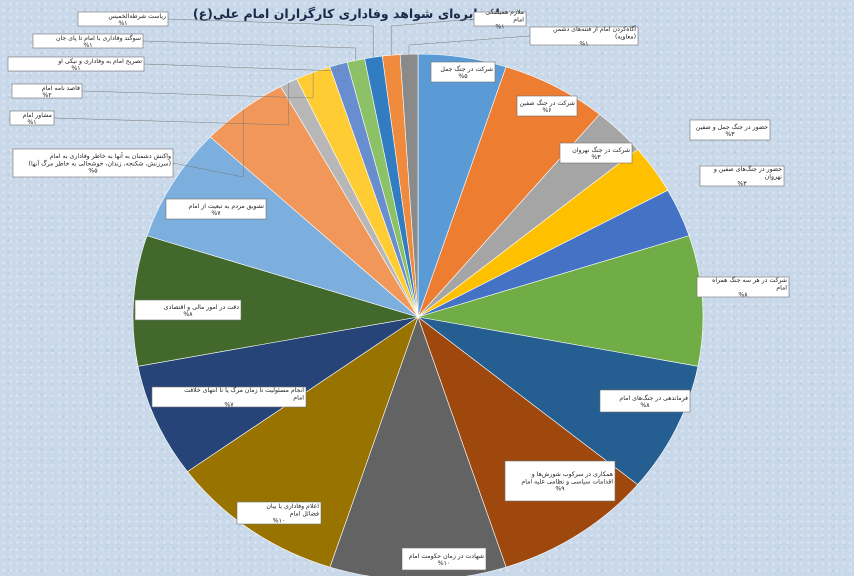  I want to click on data-label-name: شرکت در جنگ صفین, so click(547, 103).